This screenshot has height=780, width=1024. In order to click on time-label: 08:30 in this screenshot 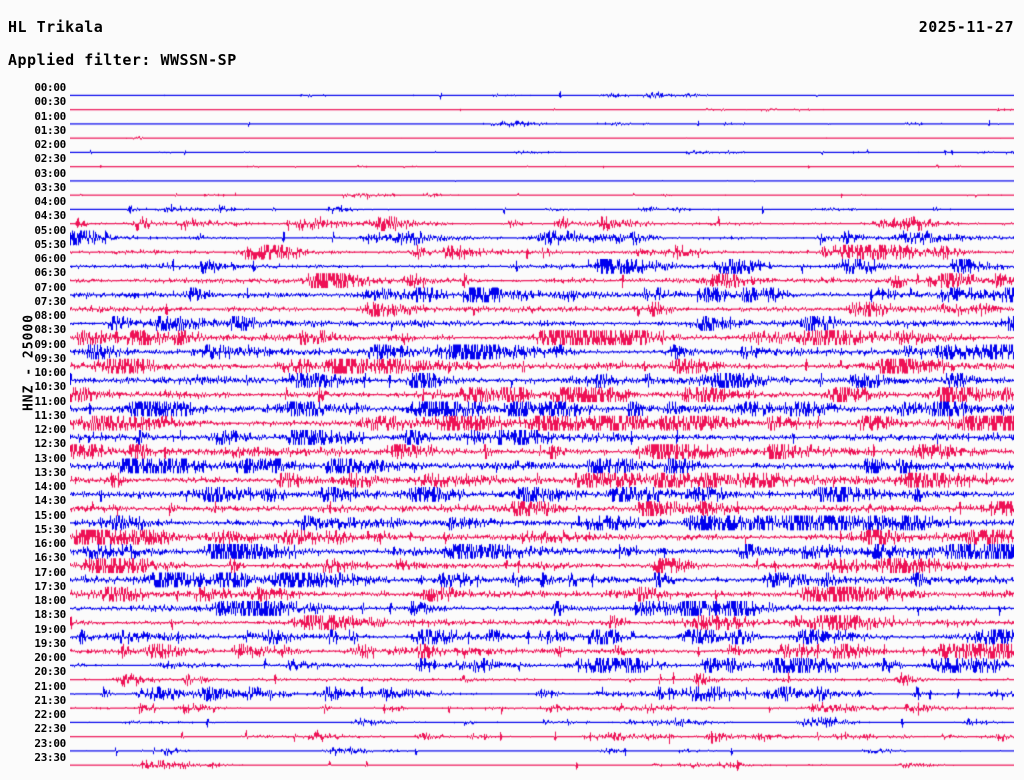, I will do `click(50, 330)`.